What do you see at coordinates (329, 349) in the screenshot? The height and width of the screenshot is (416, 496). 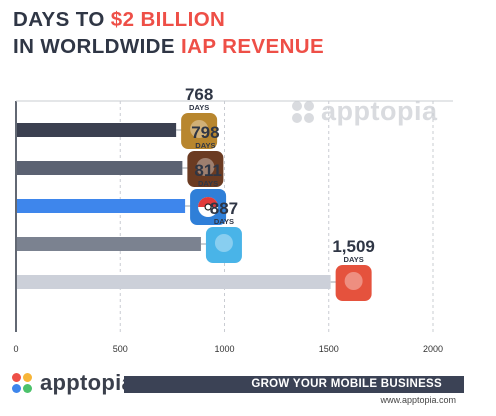 I see `x-tick-label: 1500` at bounding box center [329, 349].